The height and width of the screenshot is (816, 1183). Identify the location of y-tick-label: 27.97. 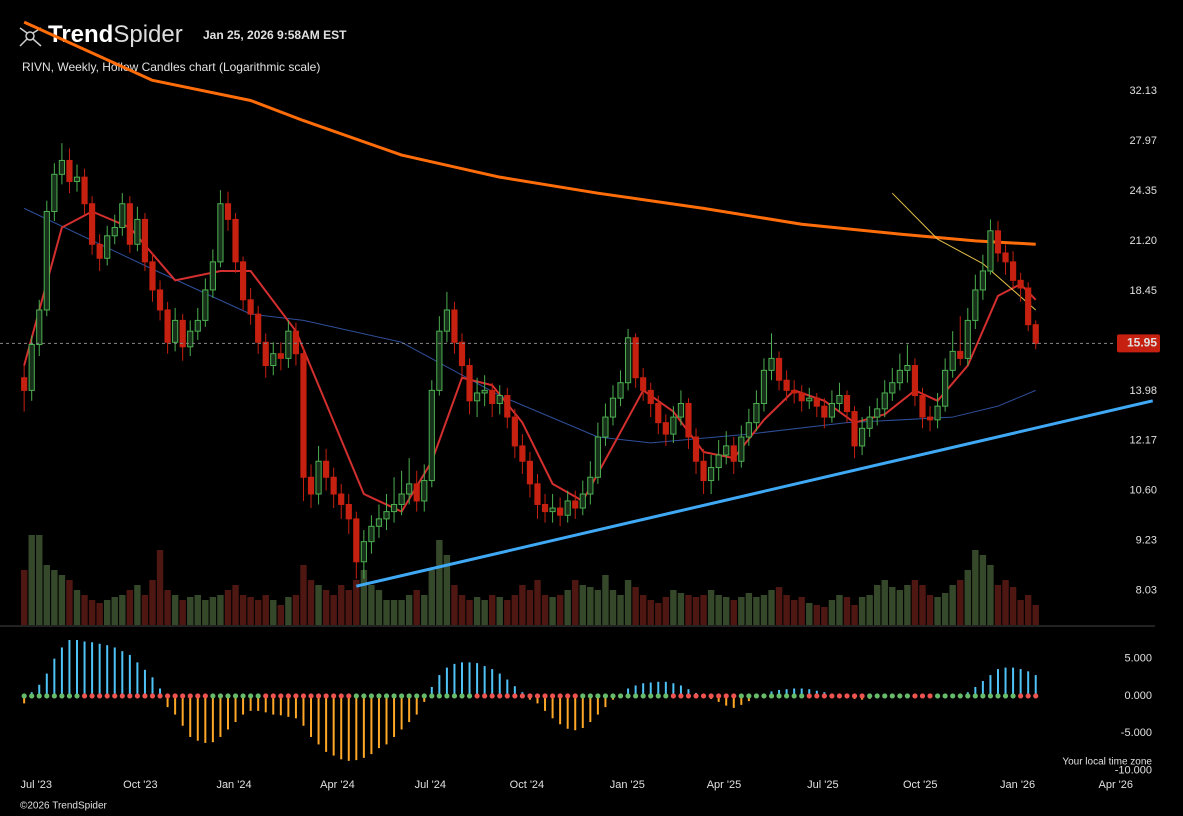
(1143, 141).